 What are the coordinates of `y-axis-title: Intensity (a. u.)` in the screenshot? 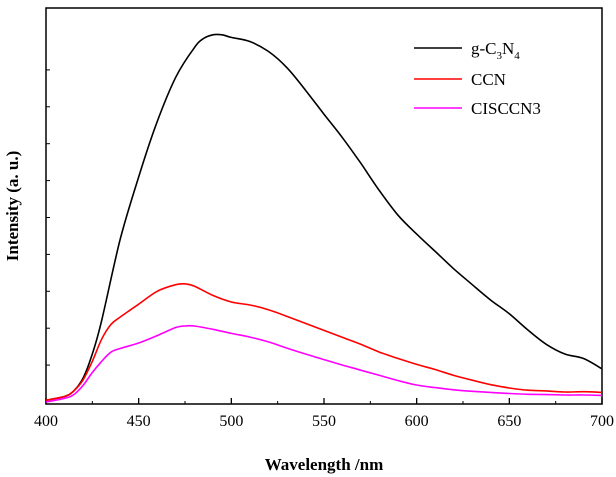 It's located at (12, 206).